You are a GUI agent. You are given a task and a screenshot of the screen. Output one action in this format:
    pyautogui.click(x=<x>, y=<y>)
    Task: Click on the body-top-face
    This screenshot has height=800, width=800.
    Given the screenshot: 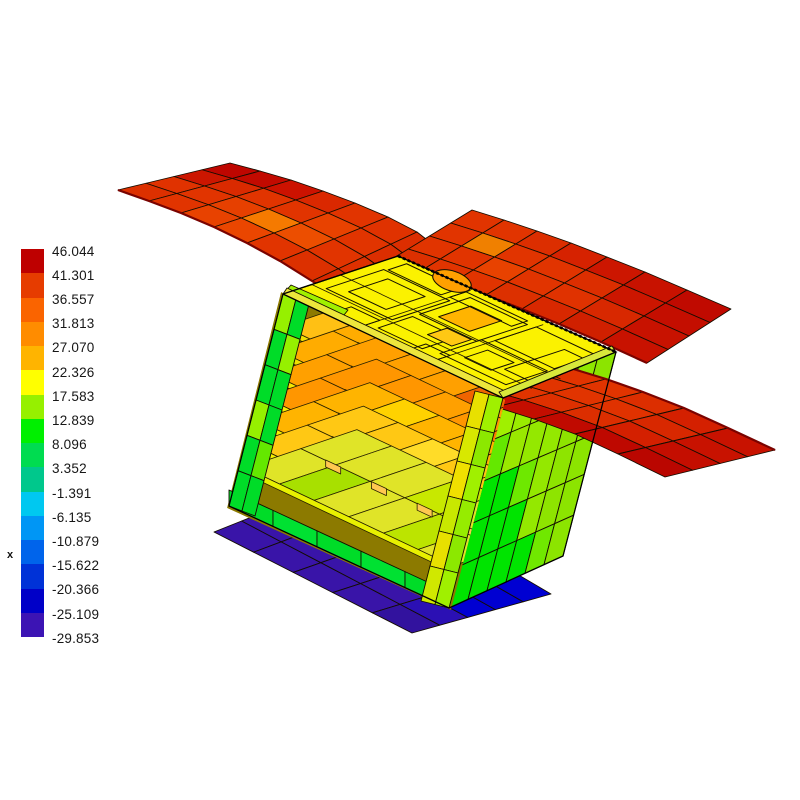 What is the action you would take?
    pyautogui.click(x=449, y=327)
    